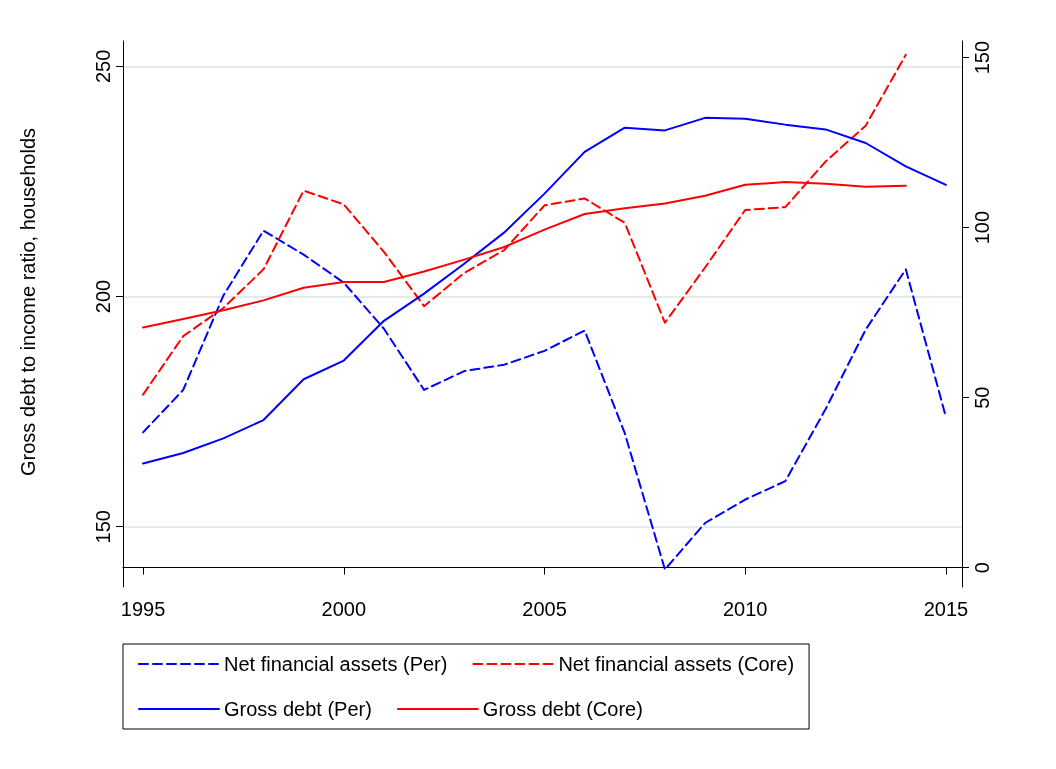 The width and height of the screenshot is (1056, 769). What do you see at coordinates (344, 609) in the screenshot?
I see `x-tick-label: 2000` at bounding box center [344, 609].